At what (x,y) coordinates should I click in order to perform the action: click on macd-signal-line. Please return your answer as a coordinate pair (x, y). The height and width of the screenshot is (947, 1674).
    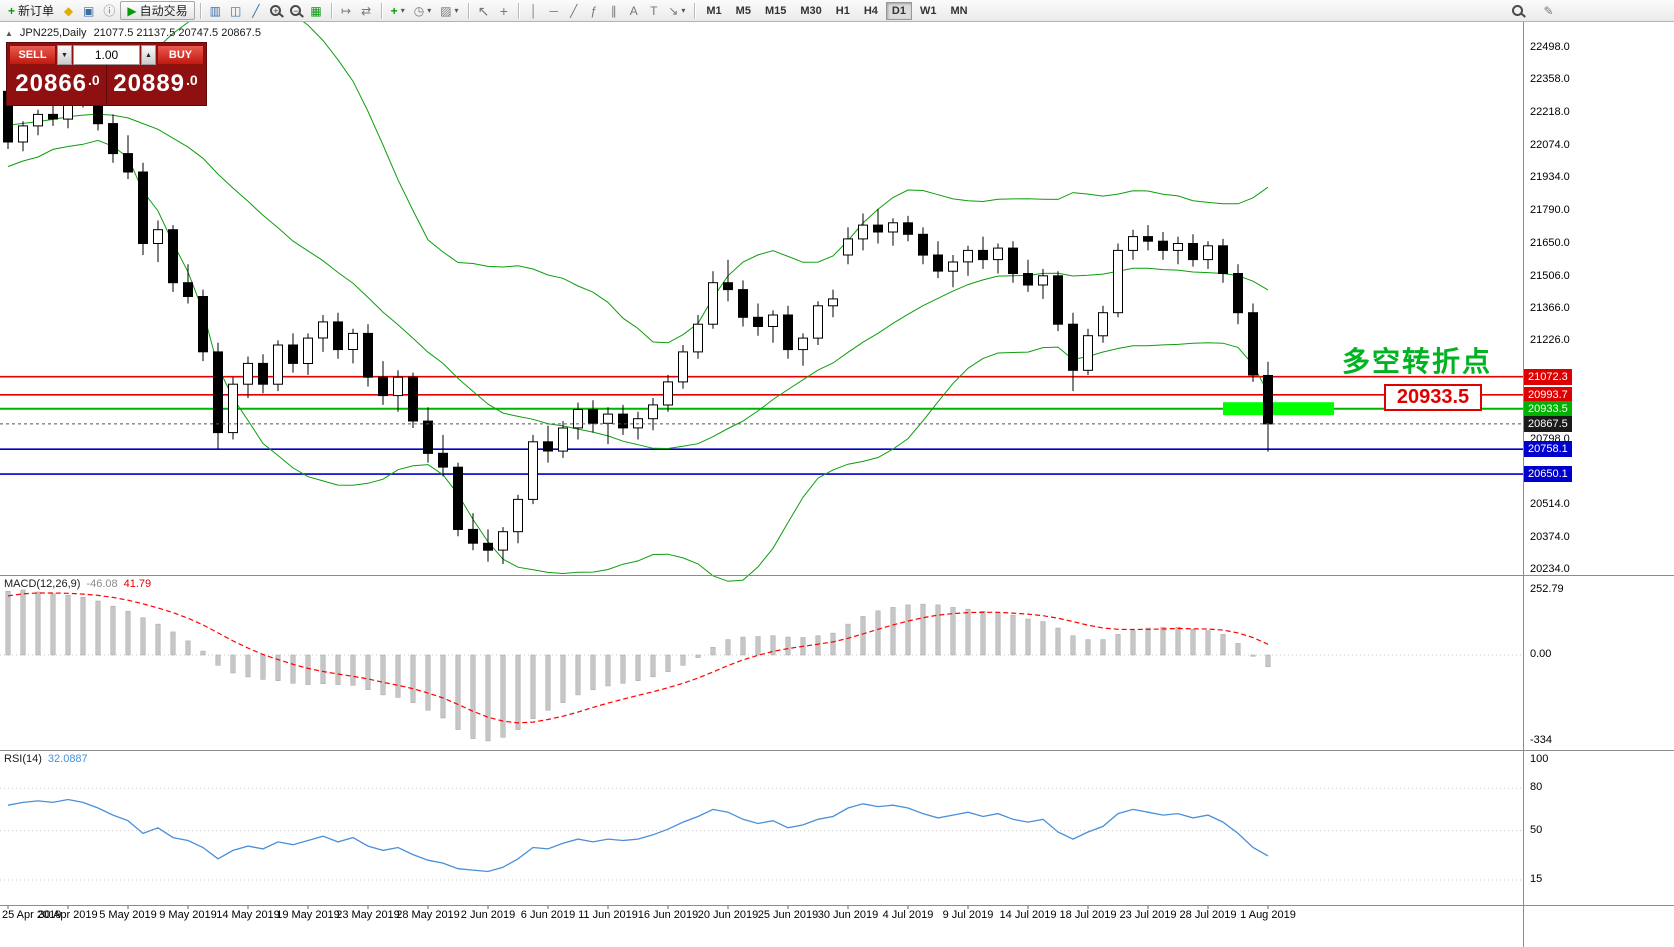
    Looking at the image, I should click on (638, 658).